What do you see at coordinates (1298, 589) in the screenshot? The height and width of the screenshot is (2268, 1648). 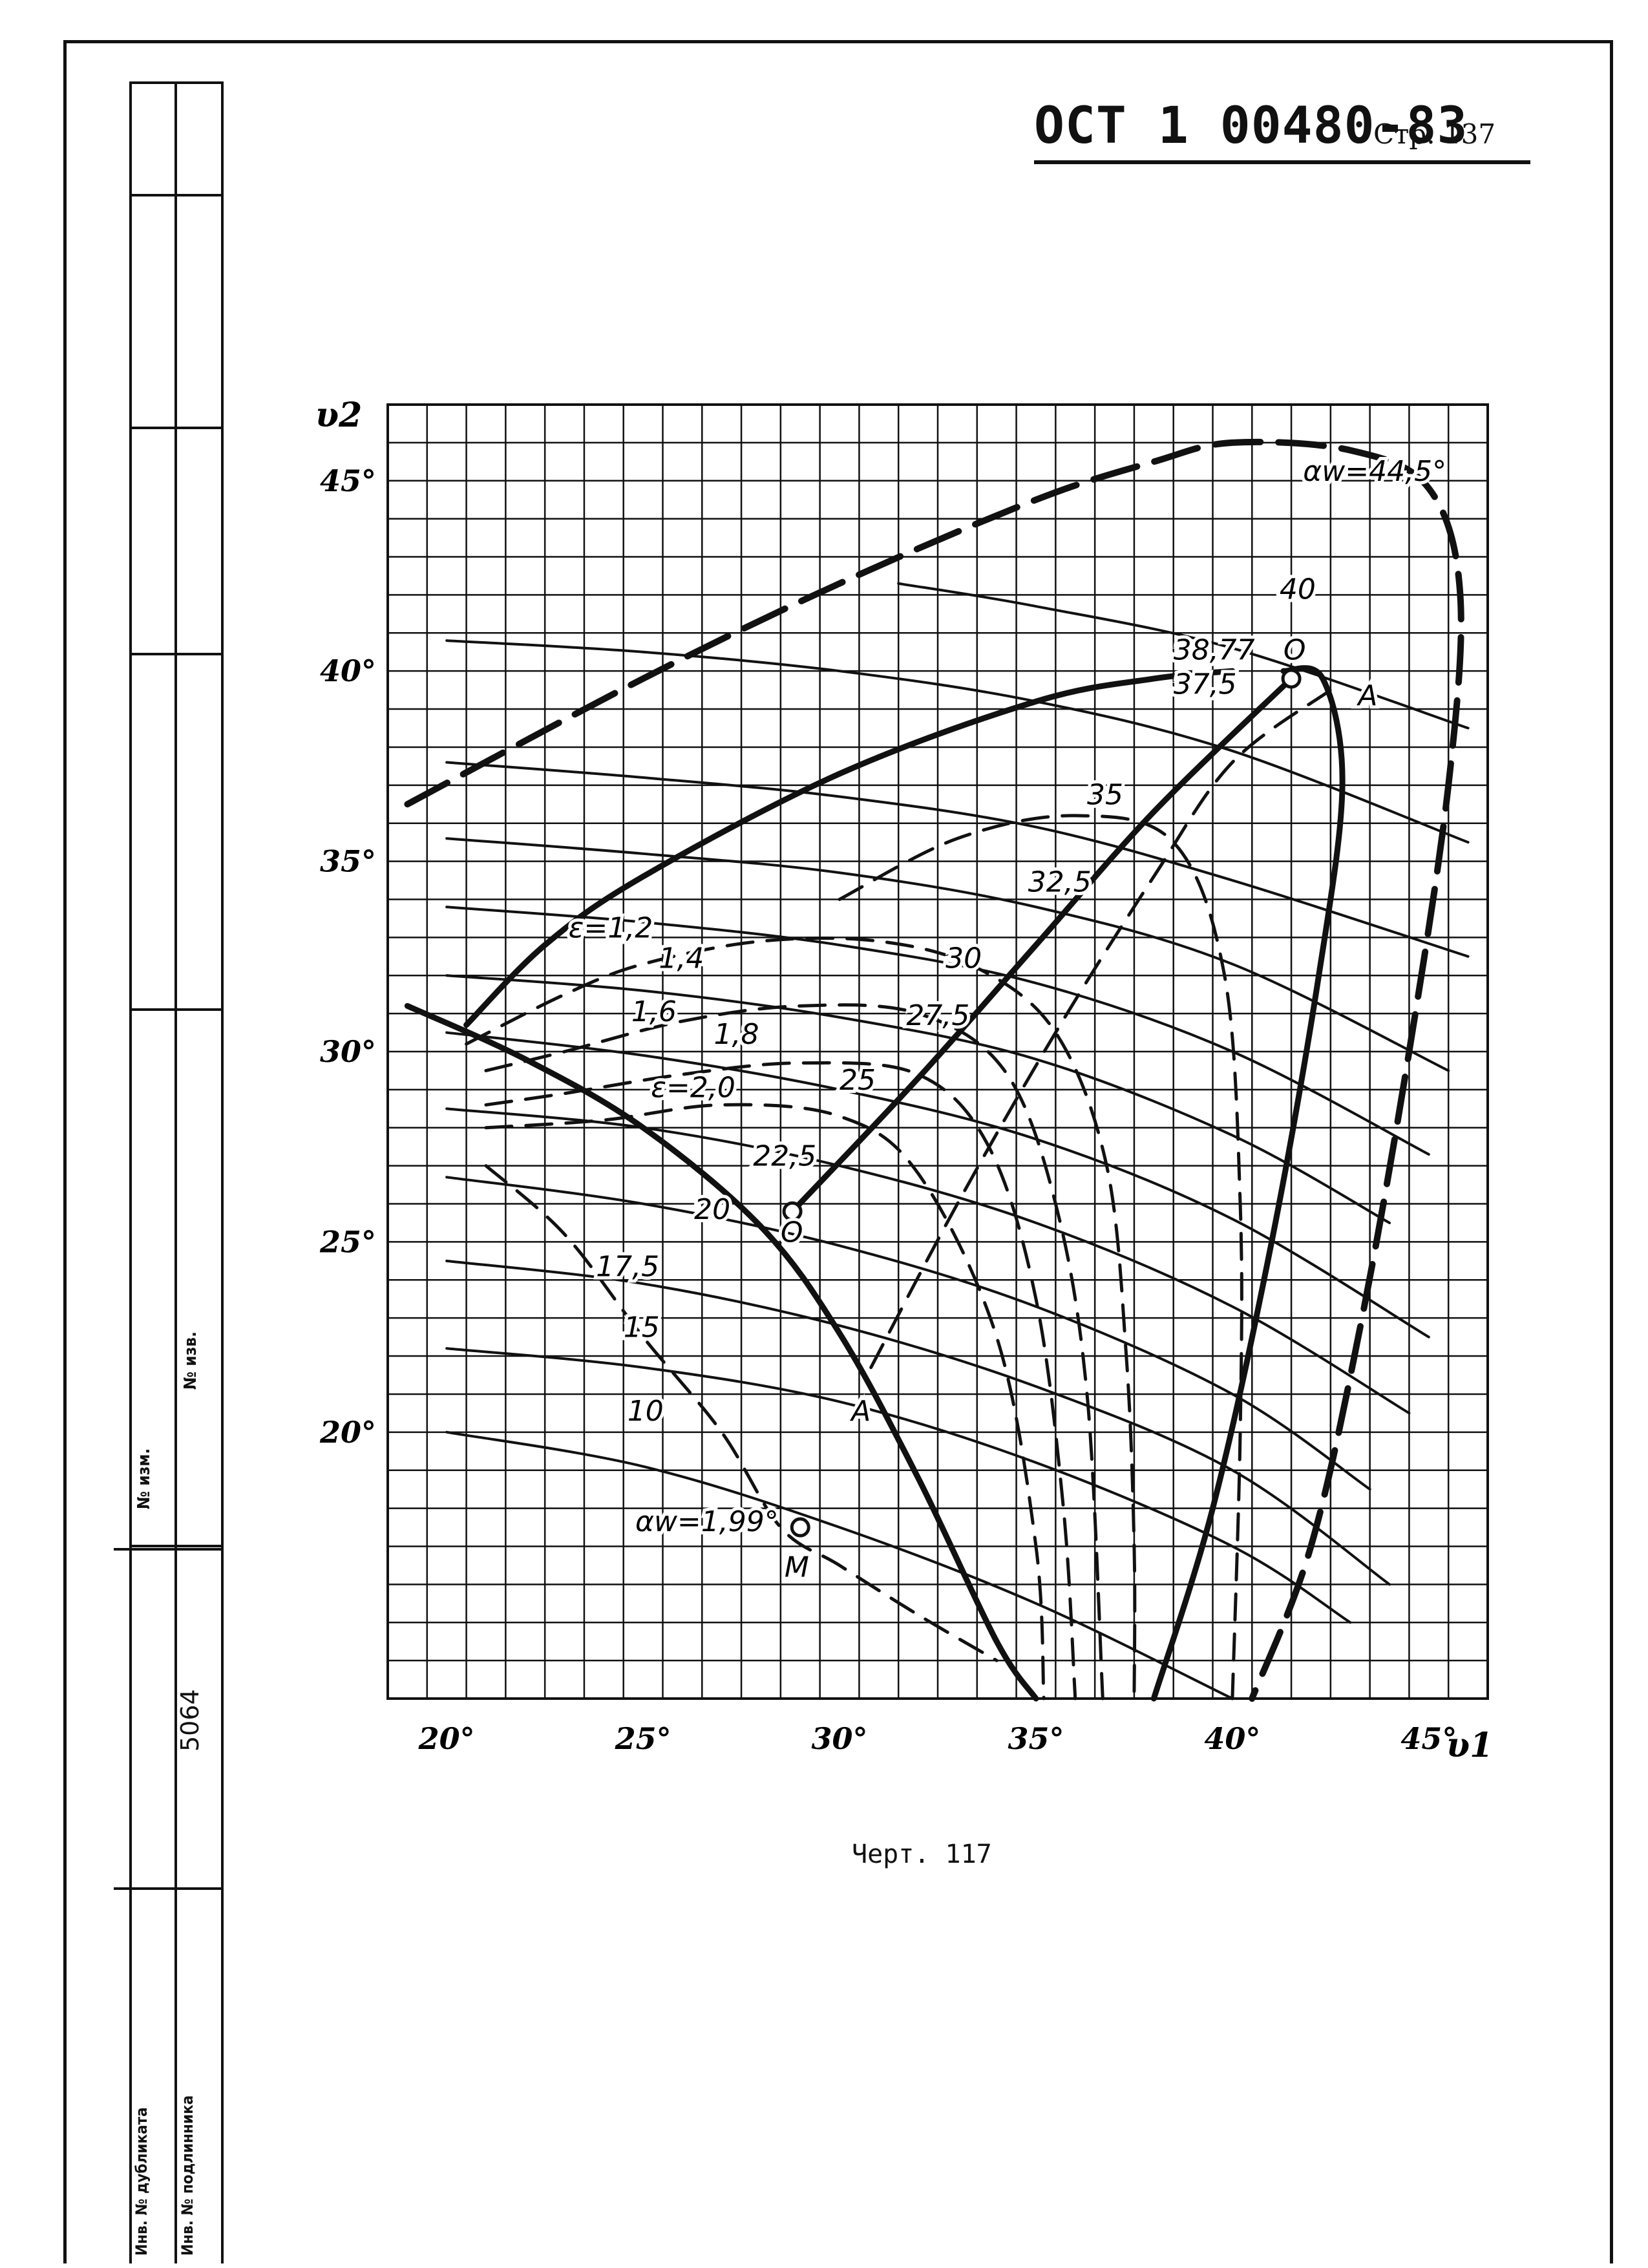 I see `curve-label: 40` at bounding box center [1298, 589].